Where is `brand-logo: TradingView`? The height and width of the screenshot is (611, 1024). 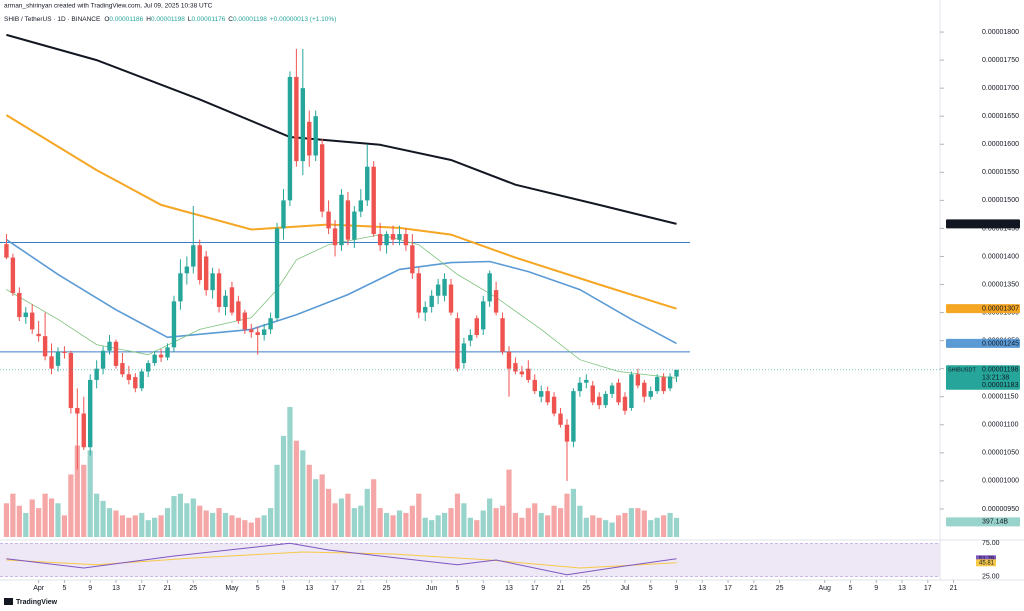 brand-logo: TradingView is located at coordinates (31, 602).